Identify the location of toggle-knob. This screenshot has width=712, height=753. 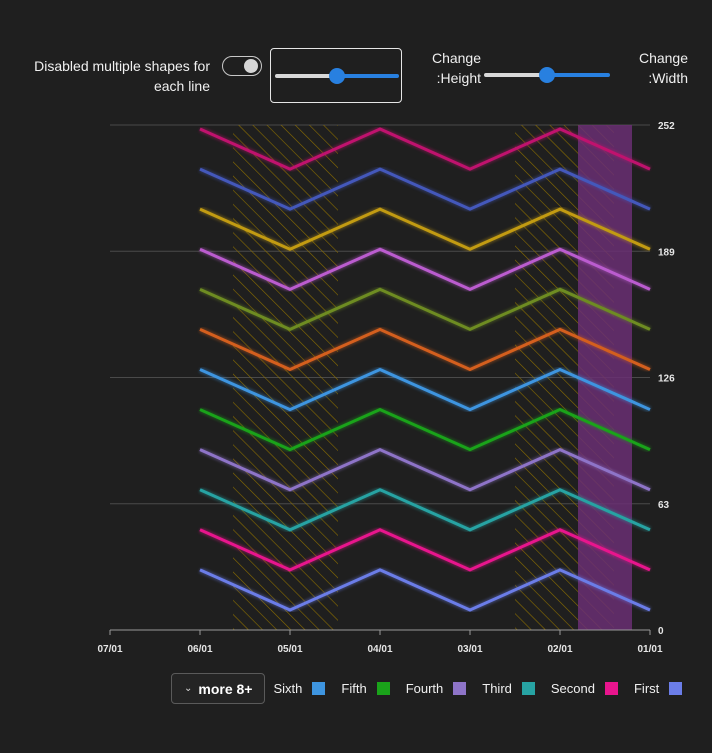
(251, 66).